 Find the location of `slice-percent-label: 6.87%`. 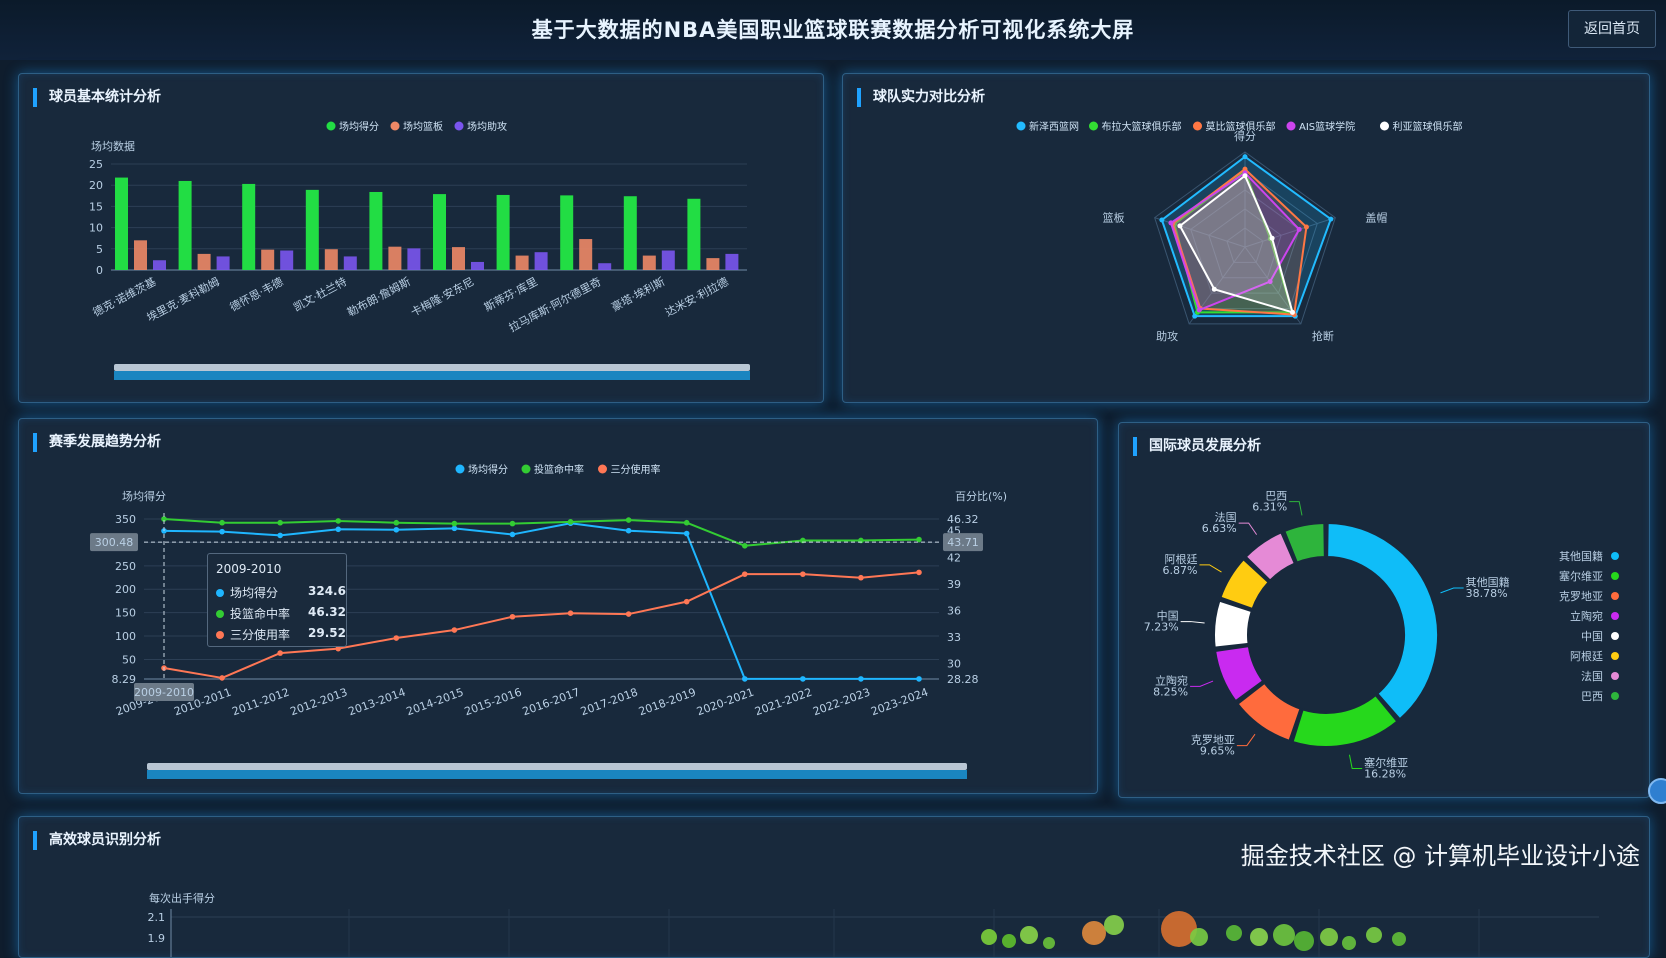

slice-percent-label: 6.87% is located at coordinates (1180, 570).